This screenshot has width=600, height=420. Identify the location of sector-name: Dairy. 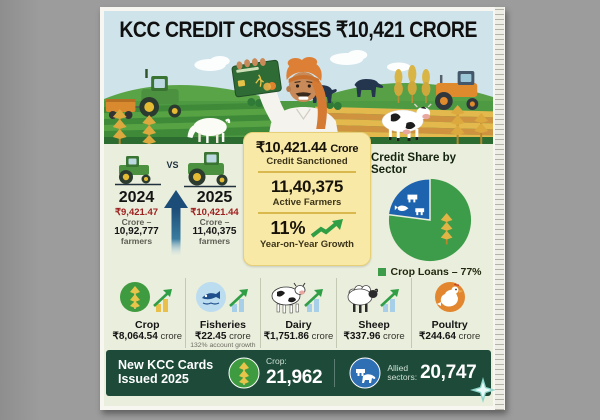
(298, 325).